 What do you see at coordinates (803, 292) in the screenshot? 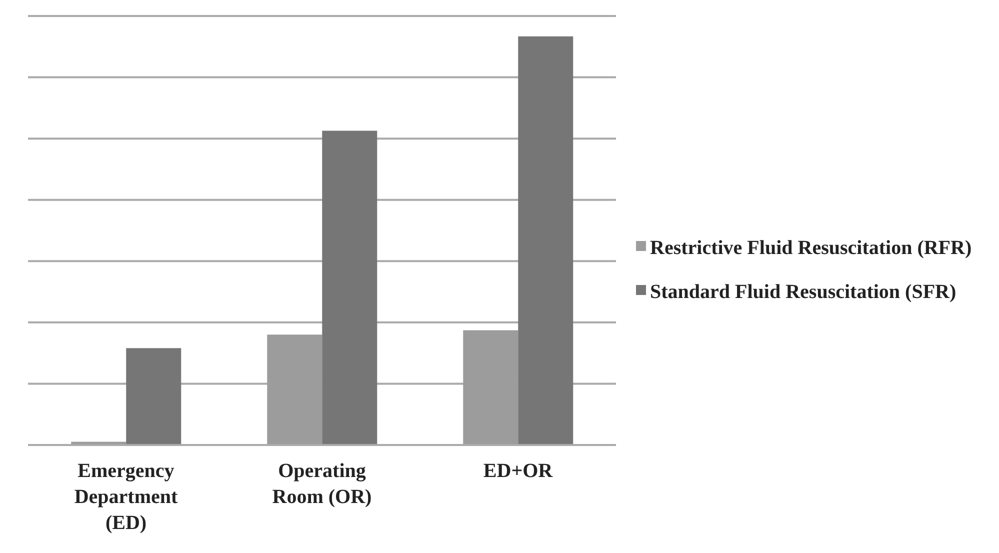
I see `legend-label: Standard Fluid Resuscitation (SFR)` at bounding box center [803, 292].